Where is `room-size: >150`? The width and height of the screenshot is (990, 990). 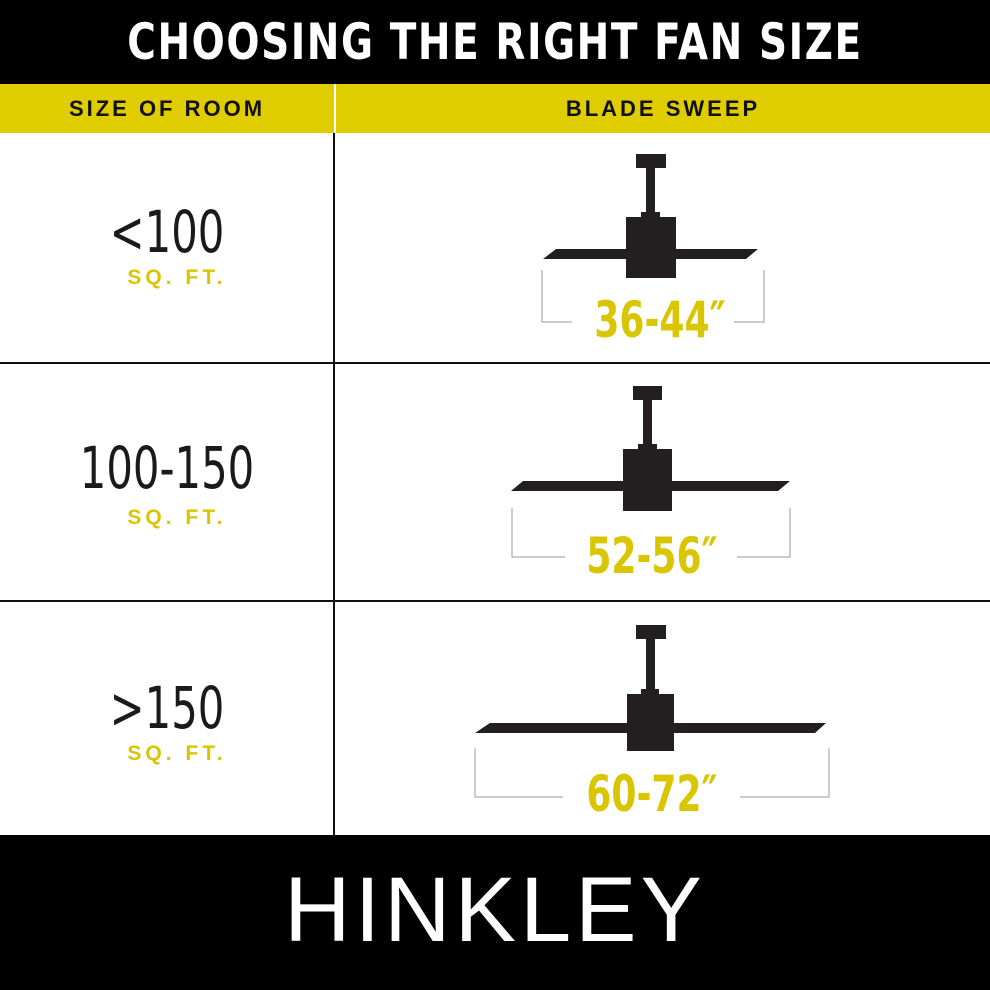
room-size: >150 is located at coordinates (167, 708).